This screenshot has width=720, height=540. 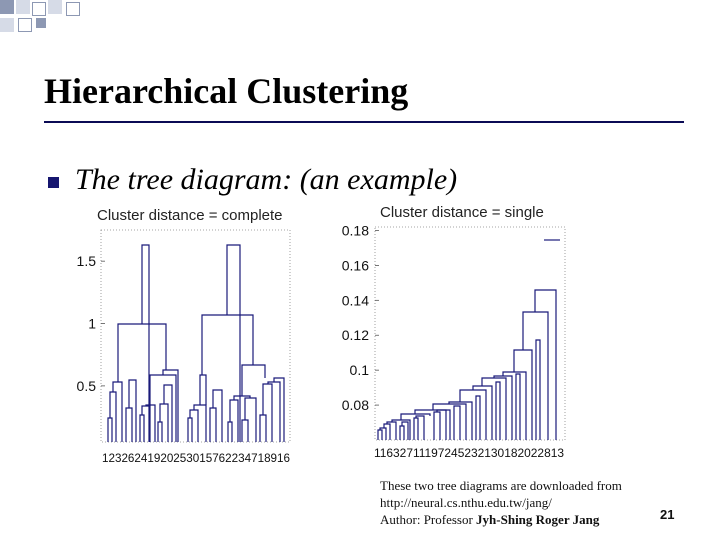 What do you see at coordinates (667, 514) in the screenshot?
I see `page-number: 21` at bounding box center [667, 514].